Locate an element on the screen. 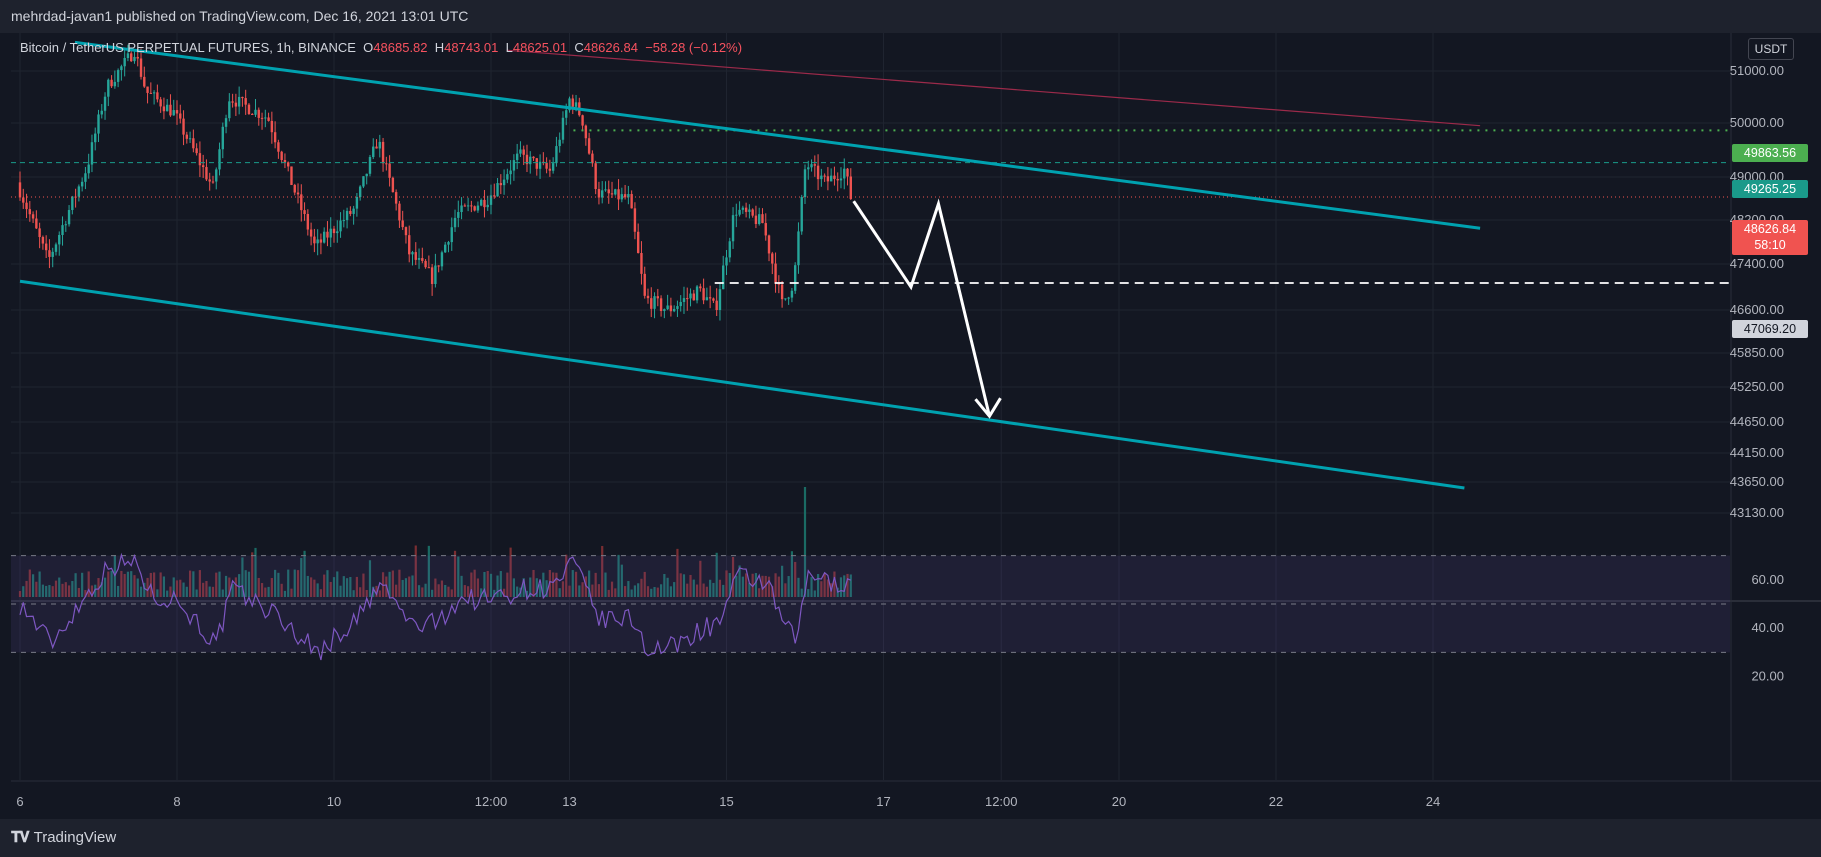 The width and height of the screenshot is (1821, 857). close-label: C is located at coordinates (579, 47).